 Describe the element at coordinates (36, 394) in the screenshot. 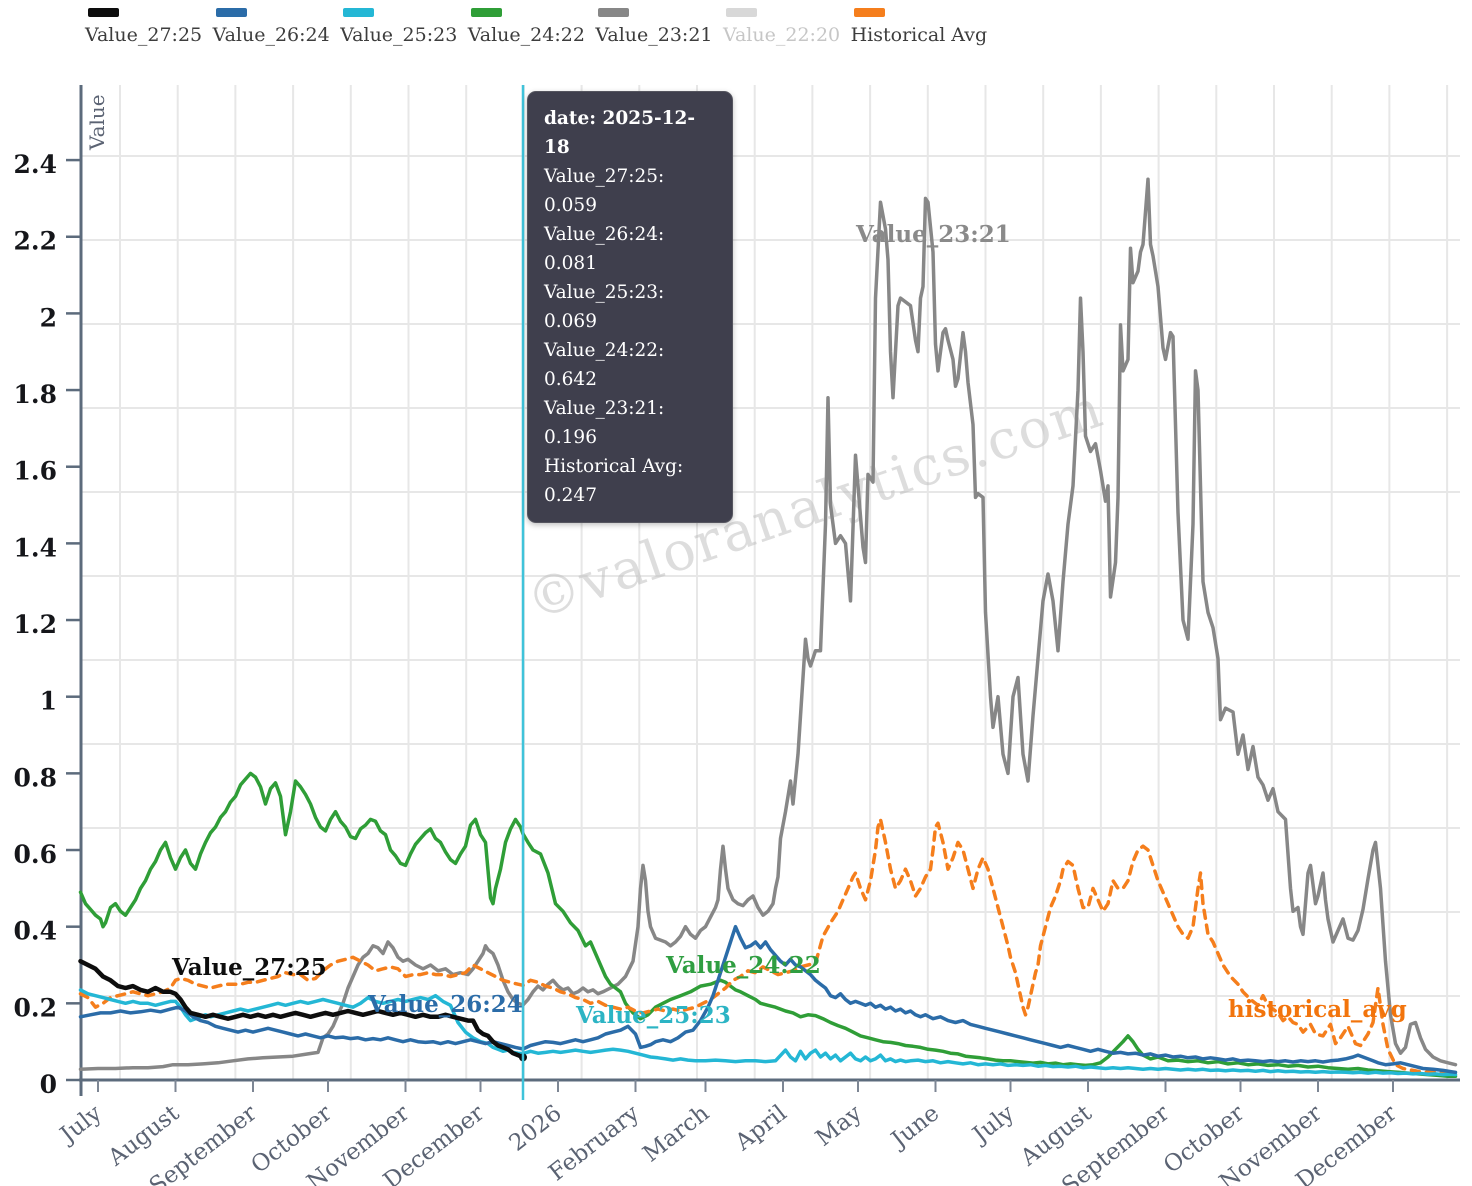

I see `y-tick-label: 1.8` at that location.